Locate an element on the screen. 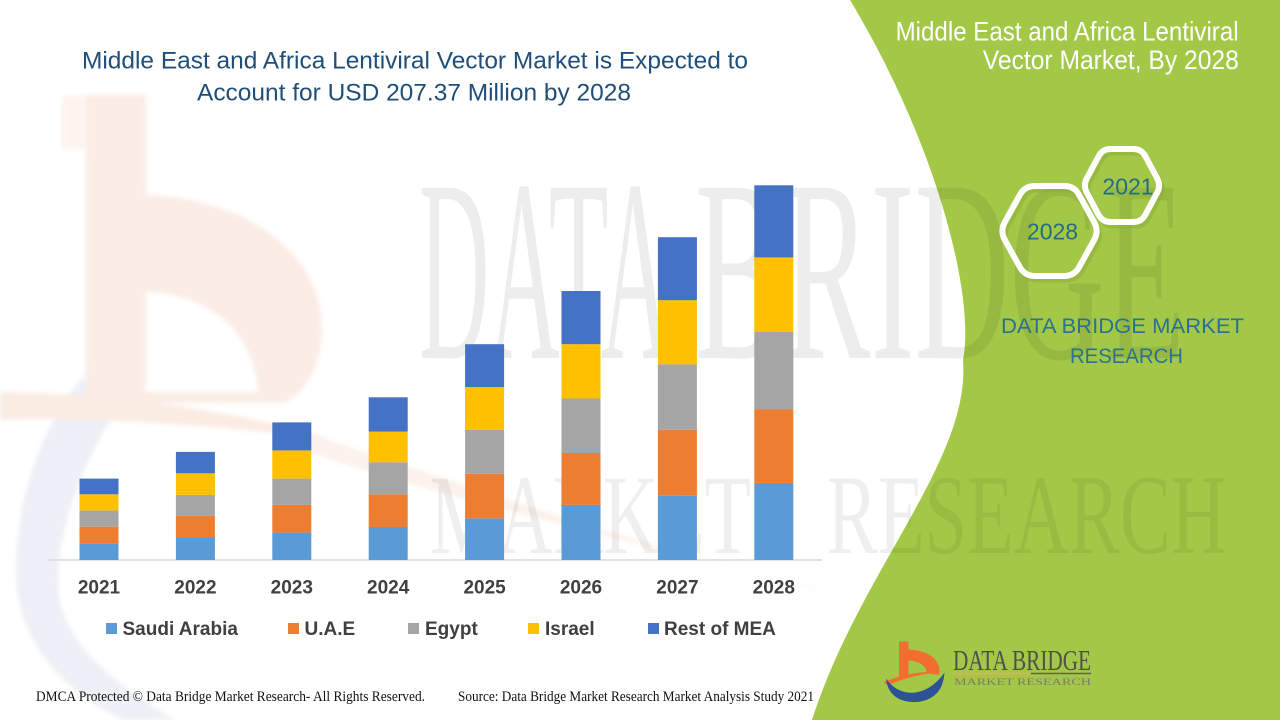  svg-text: Israel is located at coordinates (570, 629).